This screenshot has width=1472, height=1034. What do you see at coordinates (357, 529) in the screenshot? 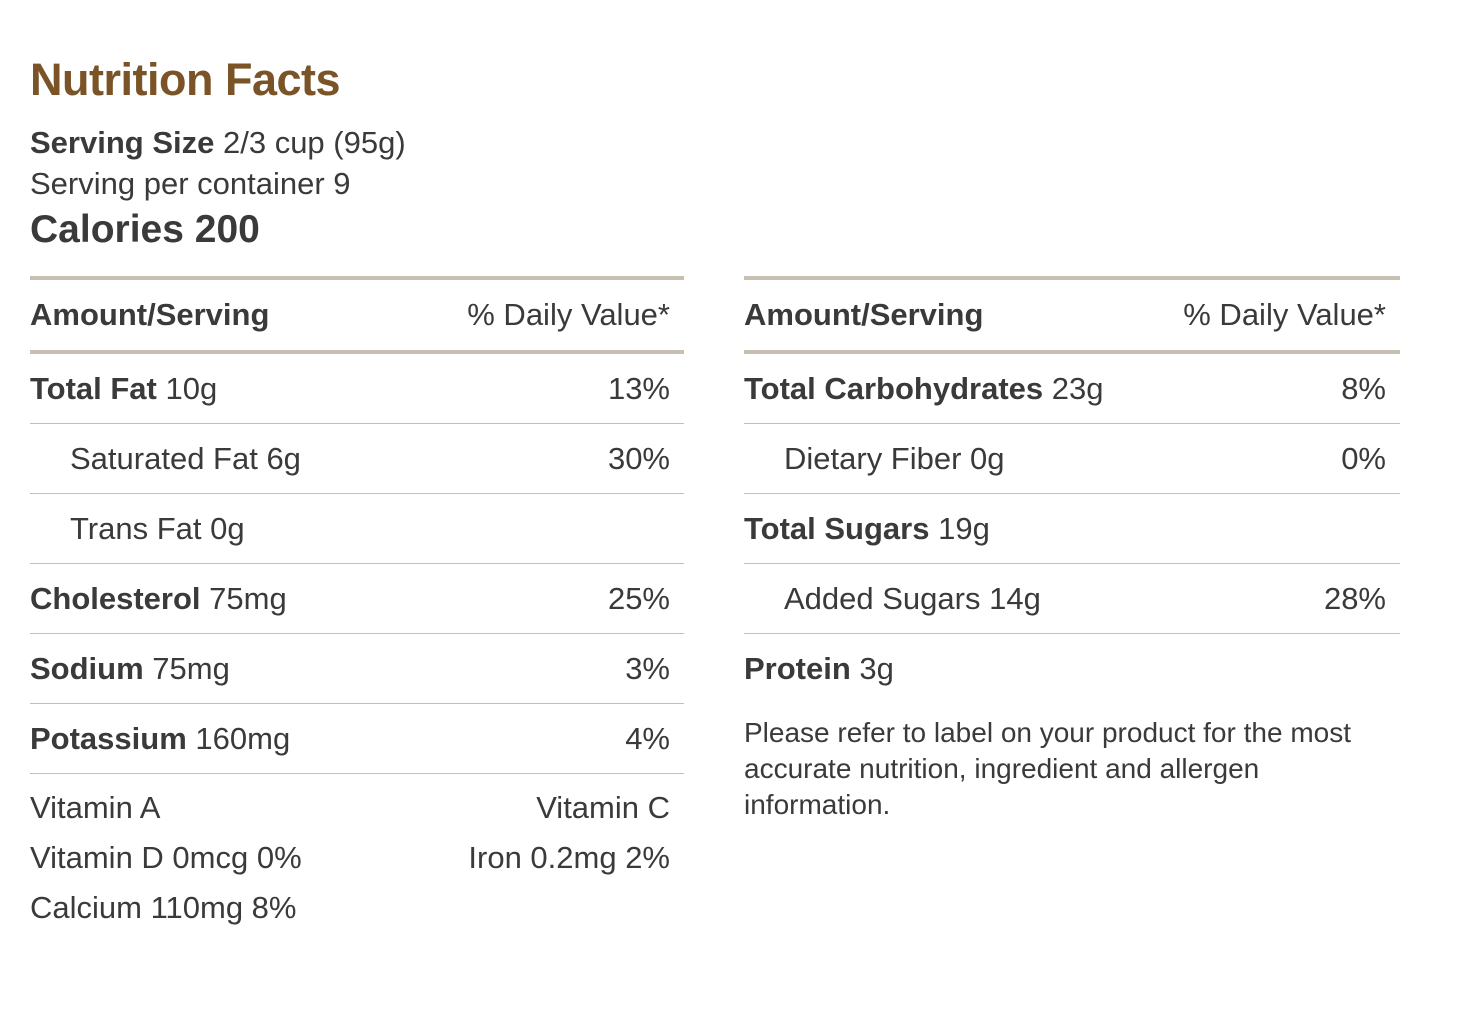
I see `nutrient-row-trans-fat: Trans Fat 0g` at bounding box center [357, 529].